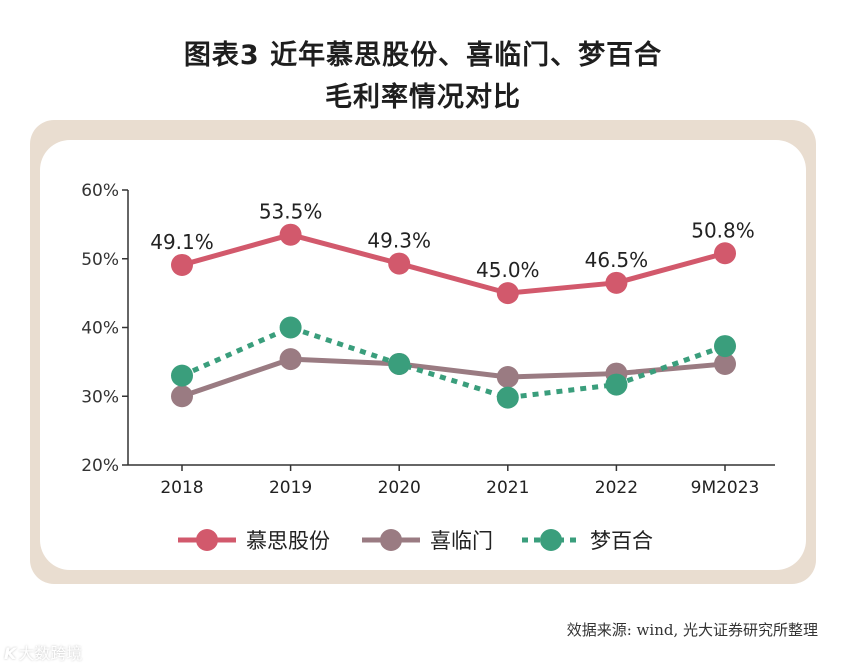 The image size is (846, 668). What do you see at coordinates (621, 541) in the screenshot?
I see `legend-label-2: 梦百合` at bounding box center [621, 541].